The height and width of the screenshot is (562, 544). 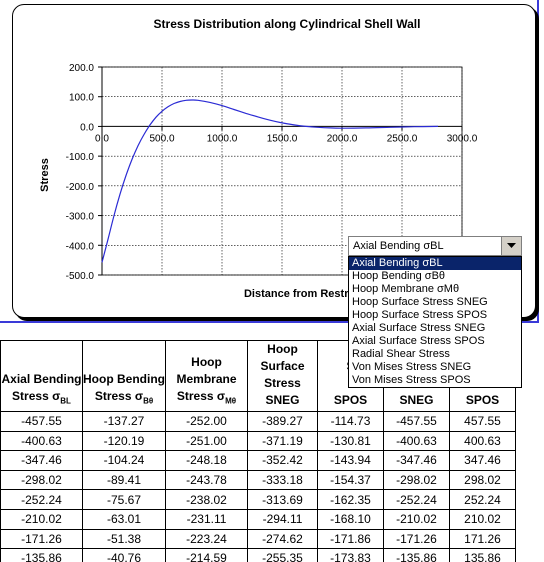 What do you see at coordinates (482, 499) in the screenshot?
I see `table-cell: 252.24` at bounding box center [482, 499].